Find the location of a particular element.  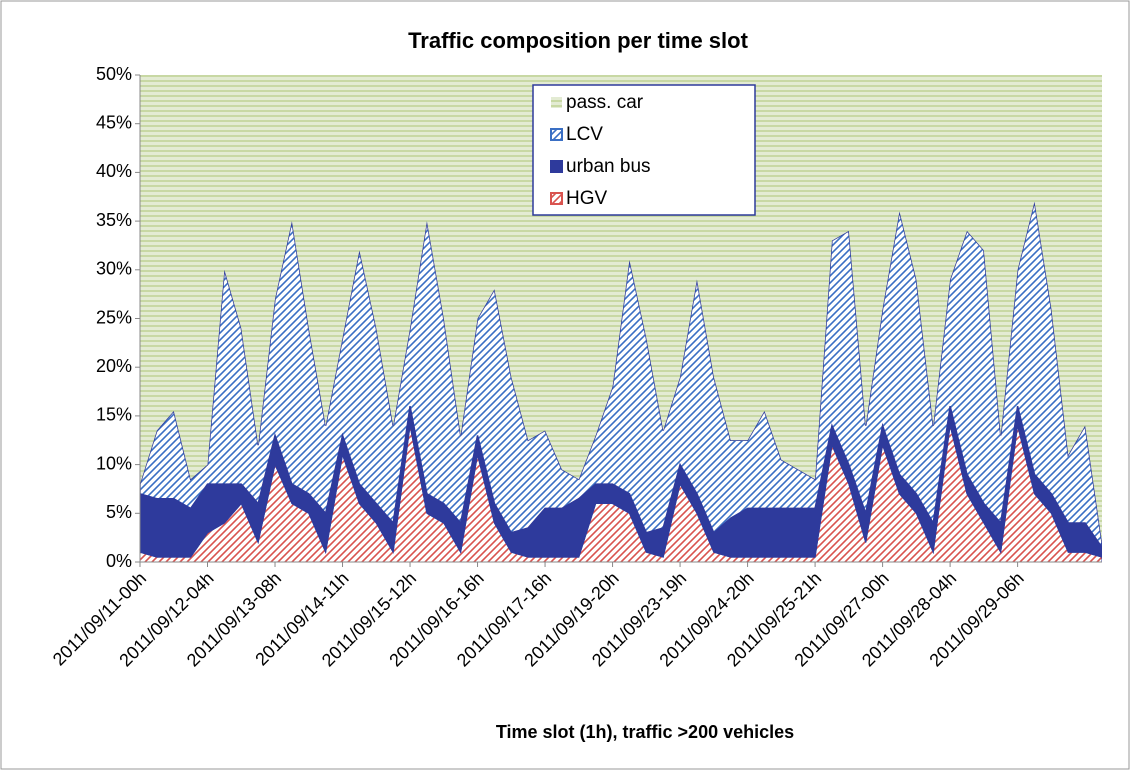

chart-title: Traffic composition per time slot is located at coordinates (578, 40).